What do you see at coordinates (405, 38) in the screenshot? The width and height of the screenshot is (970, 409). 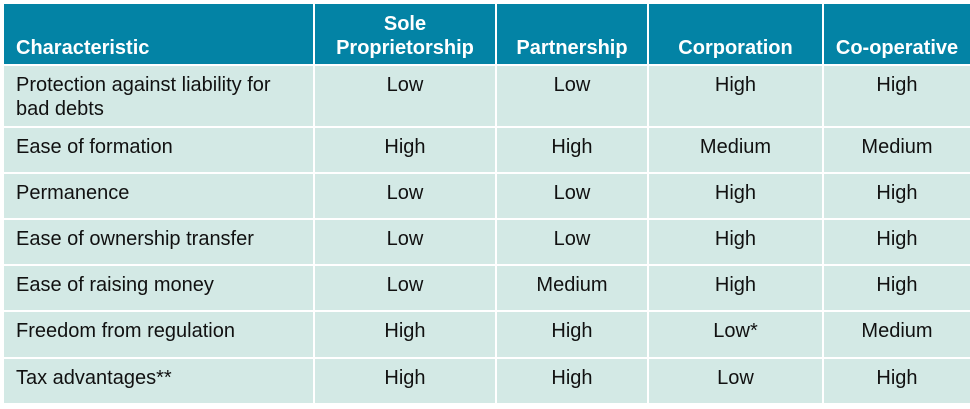 I see `header-label: Sole Proprietorship` at bounding box center [405, 38].